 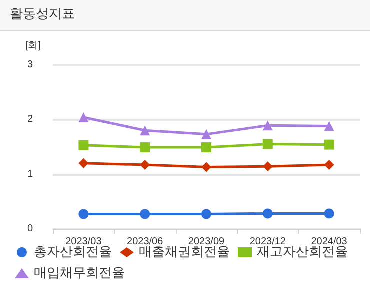 I want to click on y-tick-label: 3, so click(x=30, y=65).